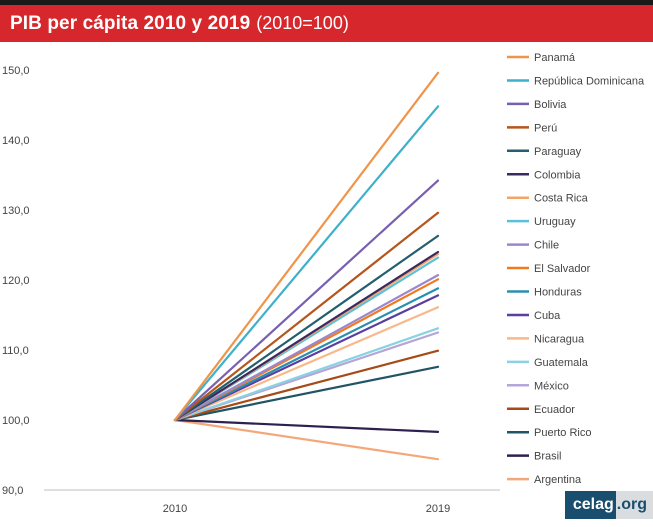  I want to click on legend-label: Honduras, so click(558, 293).